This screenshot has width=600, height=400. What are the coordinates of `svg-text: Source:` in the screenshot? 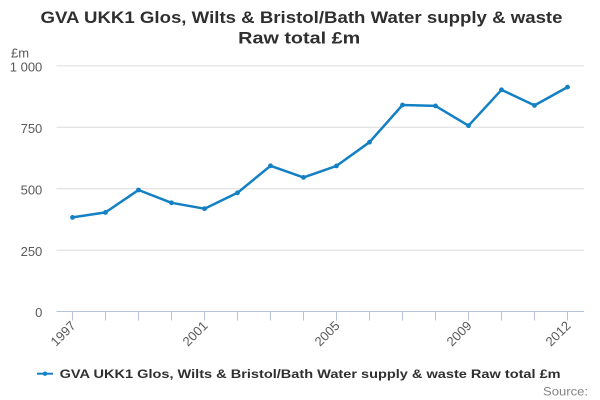 It's located at (565, 391).